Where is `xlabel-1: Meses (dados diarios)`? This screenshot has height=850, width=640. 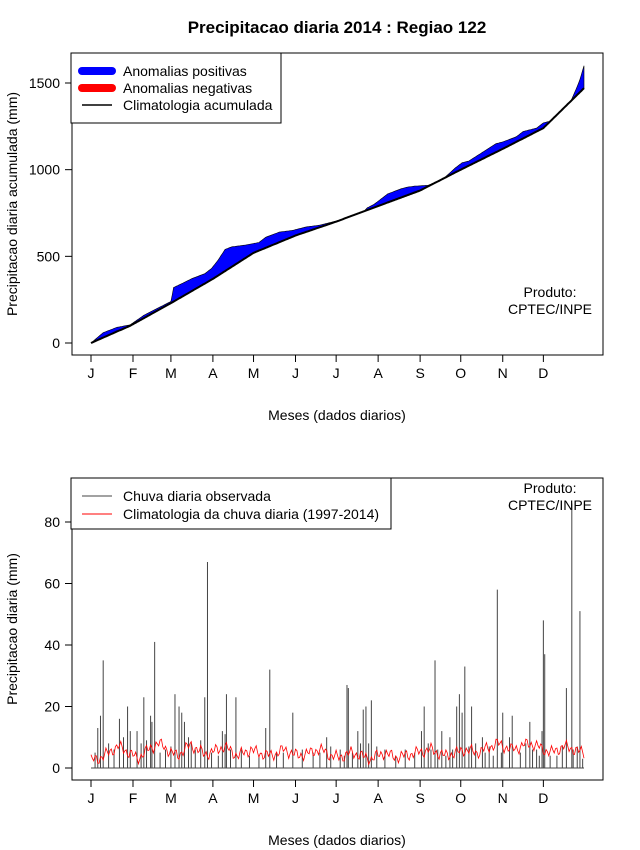
xlabel-1: Meses (dados diarios) is located at coordinates (337, 415).